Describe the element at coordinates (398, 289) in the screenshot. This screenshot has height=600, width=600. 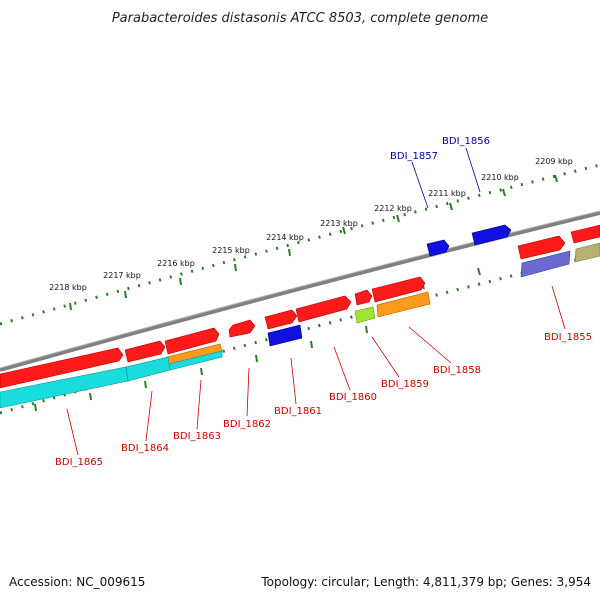
I see `gene-bdi-1858-fwd` at that location.